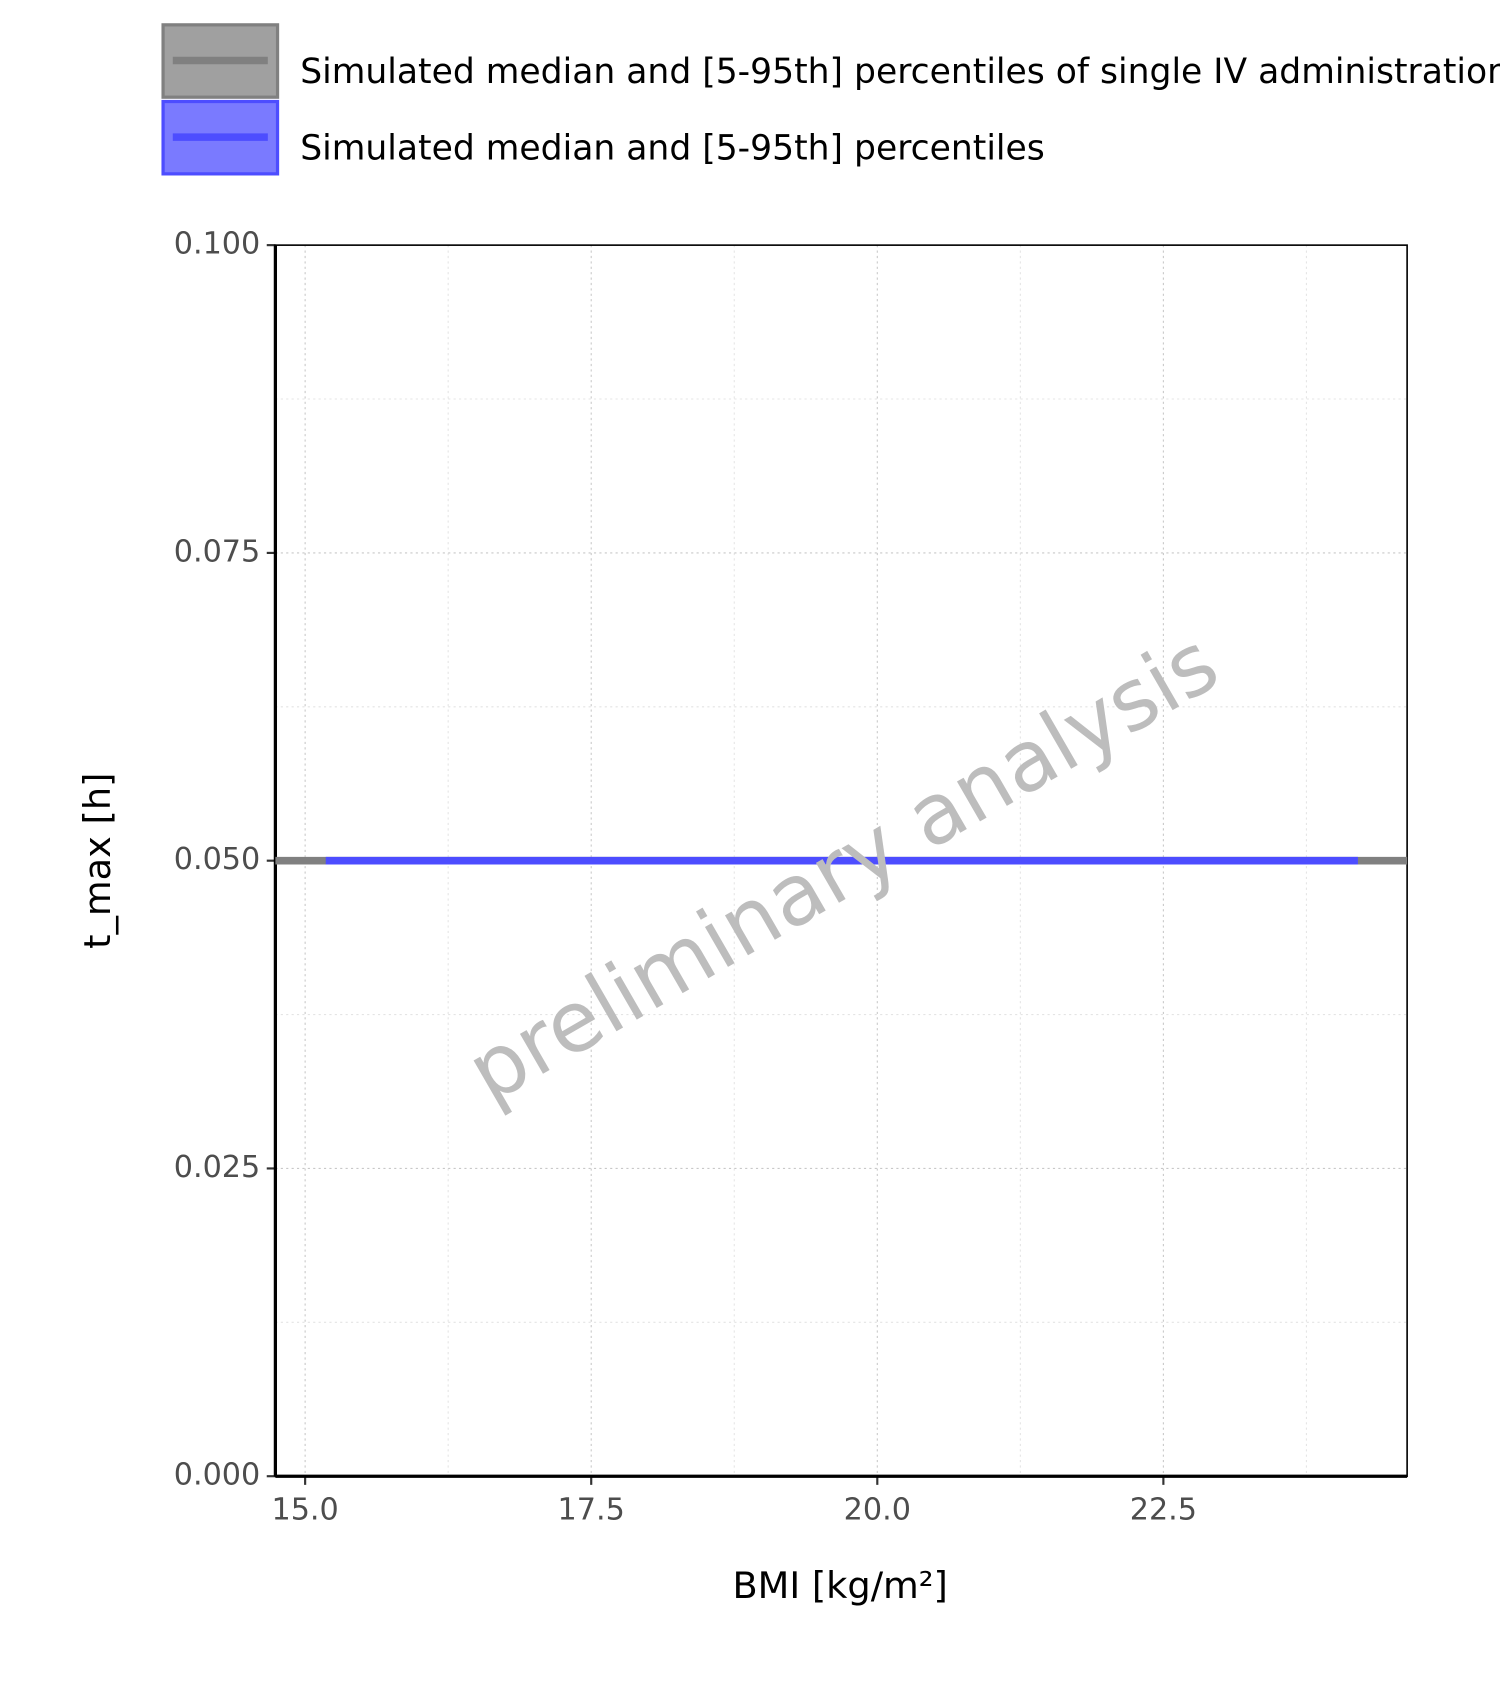  Describe the element at coordinates (839, 1585) in the screenshot. I see `x-axis-label: BMI [kg/m²]` at that location.